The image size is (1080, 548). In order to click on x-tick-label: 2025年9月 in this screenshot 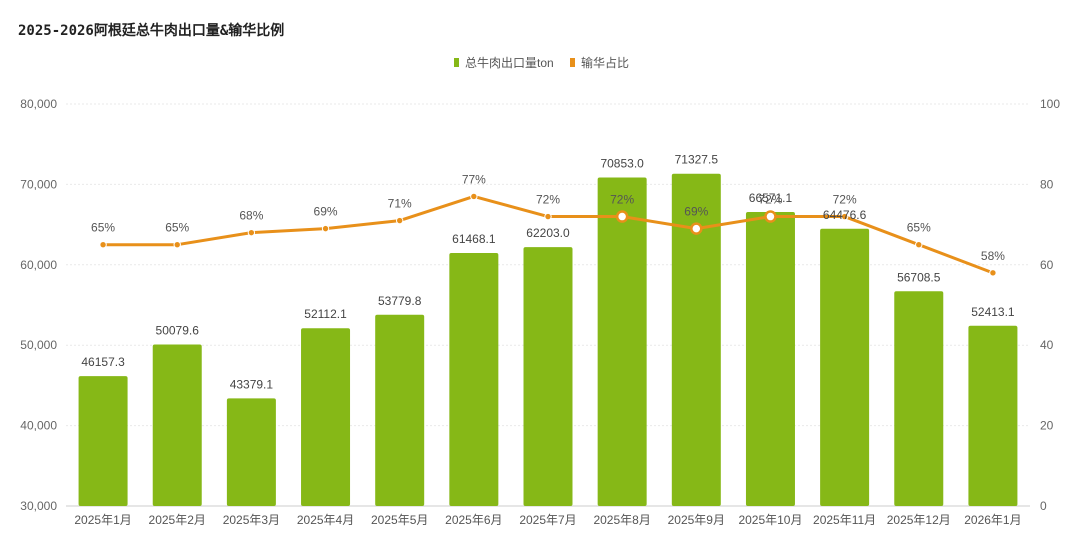, I will do `click(696, 520)`.